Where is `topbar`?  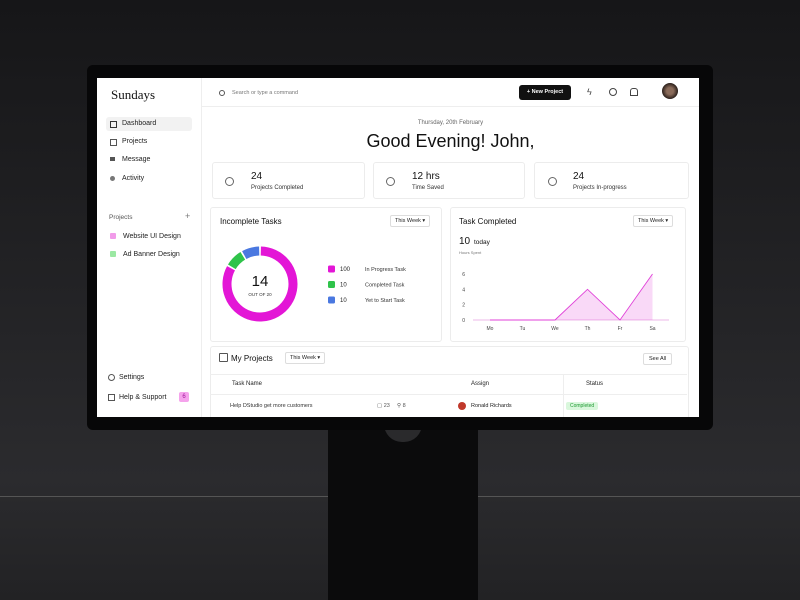
topbar is located at coordinates (450, 92).